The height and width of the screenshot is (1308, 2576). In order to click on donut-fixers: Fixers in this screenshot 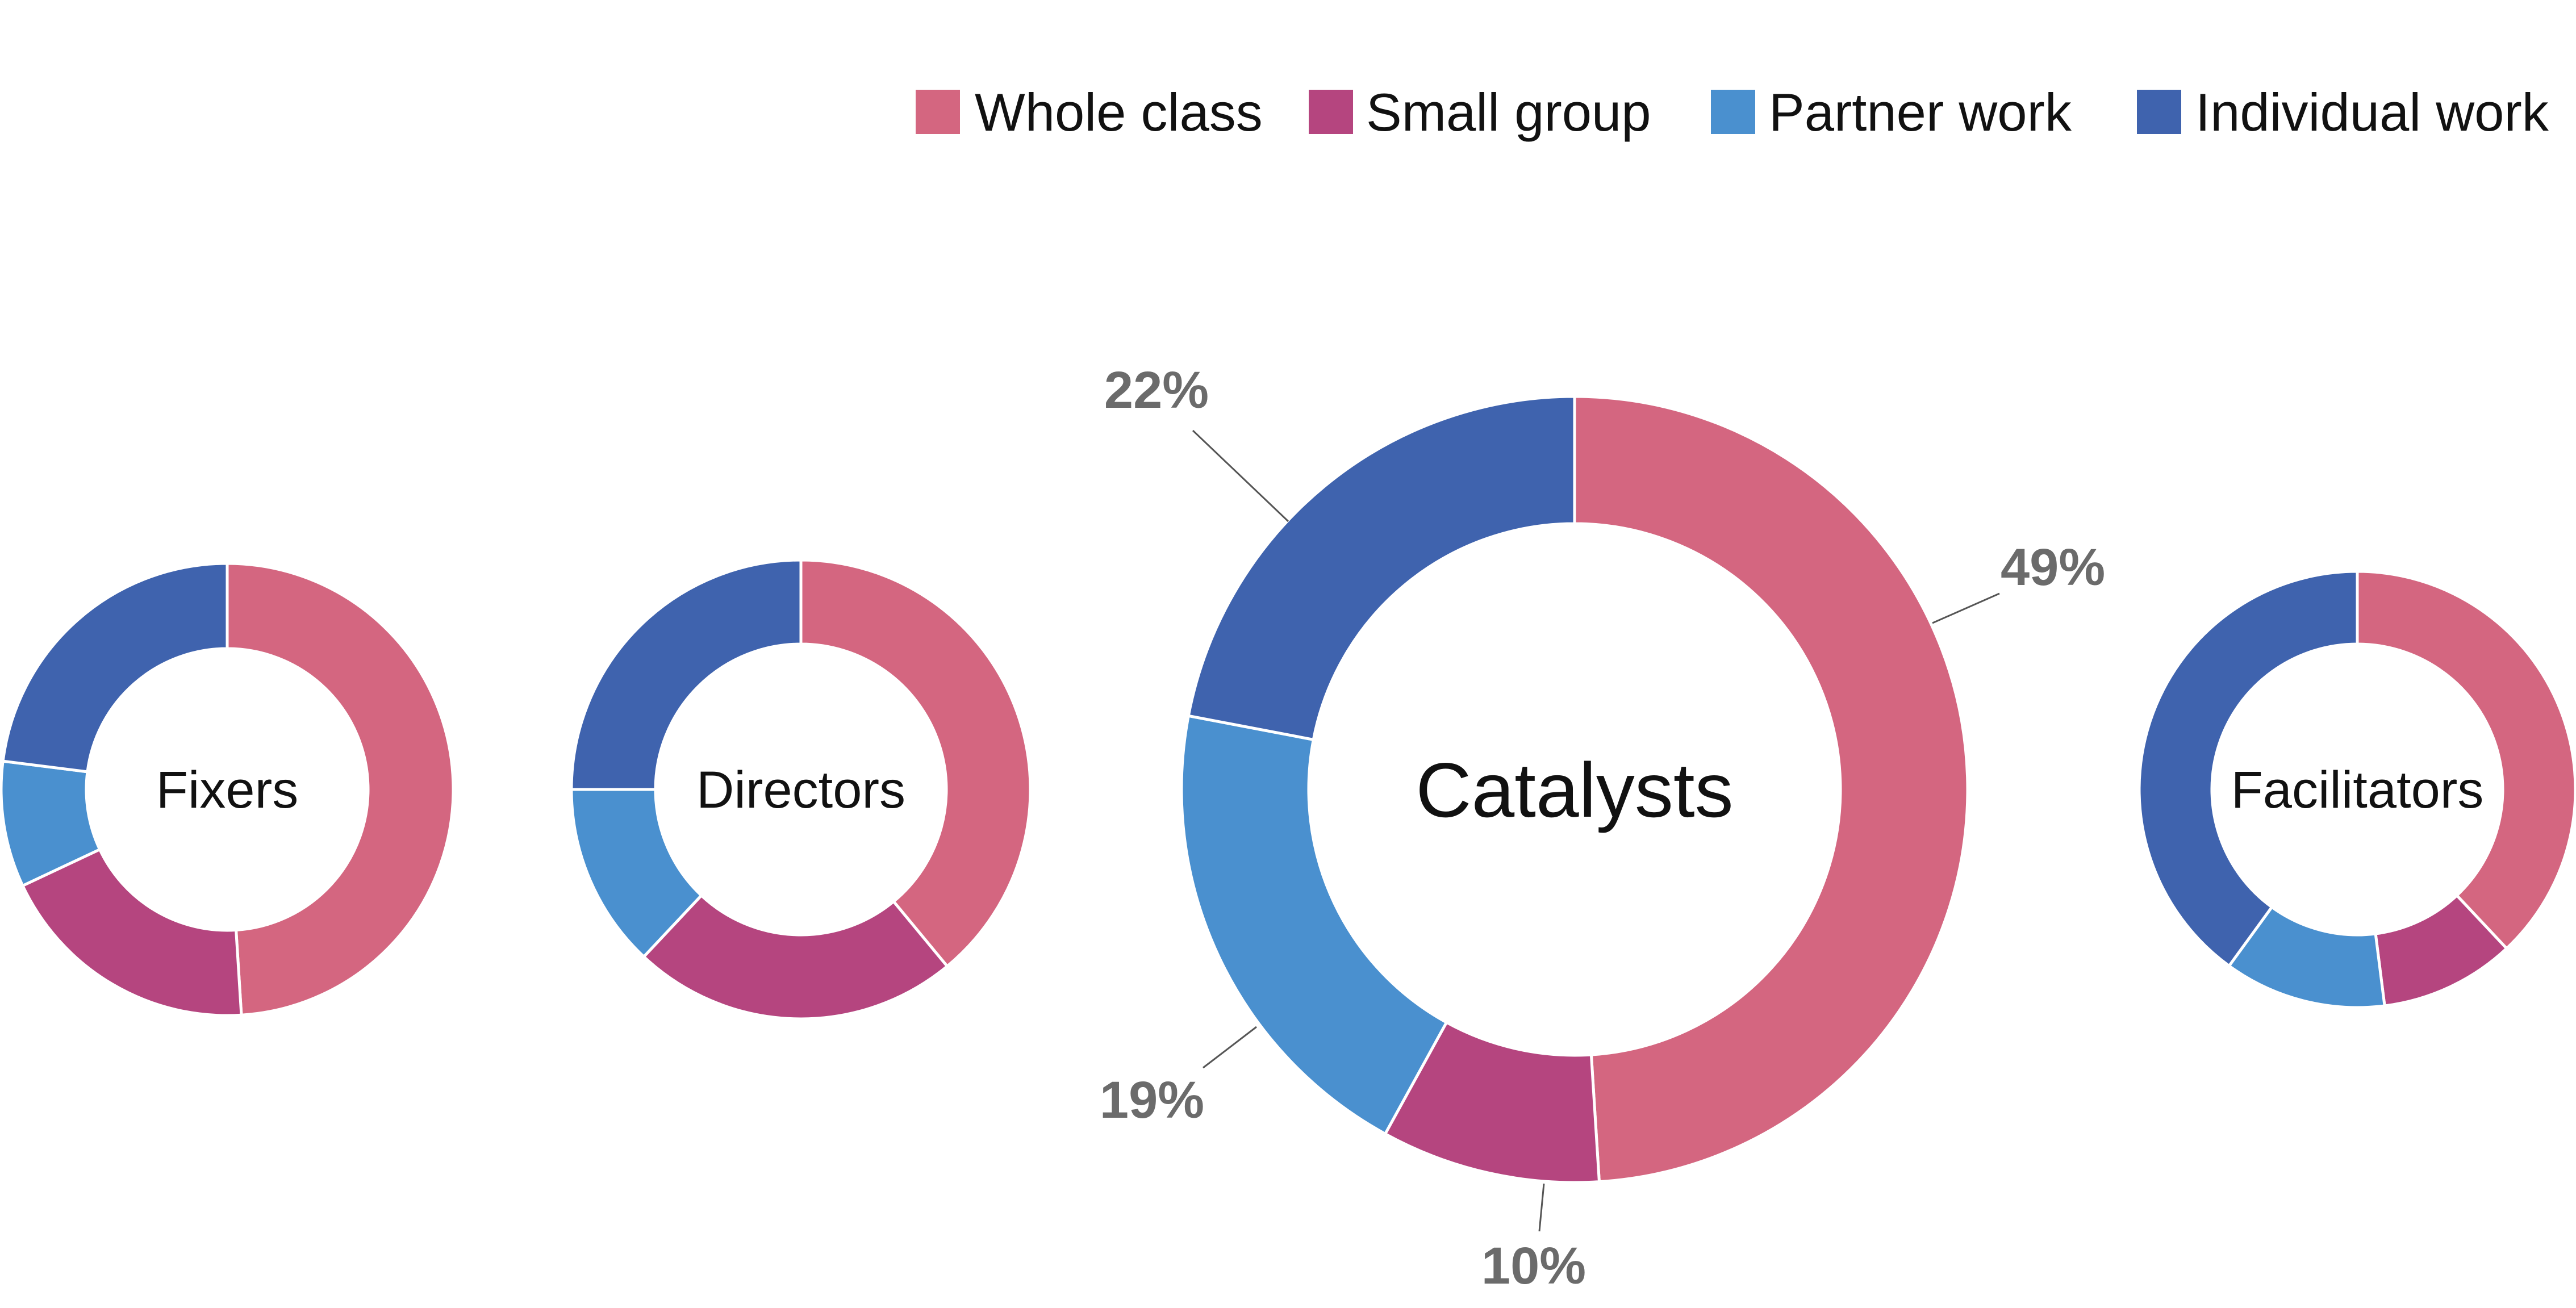, I will do `click(227, 789)`.